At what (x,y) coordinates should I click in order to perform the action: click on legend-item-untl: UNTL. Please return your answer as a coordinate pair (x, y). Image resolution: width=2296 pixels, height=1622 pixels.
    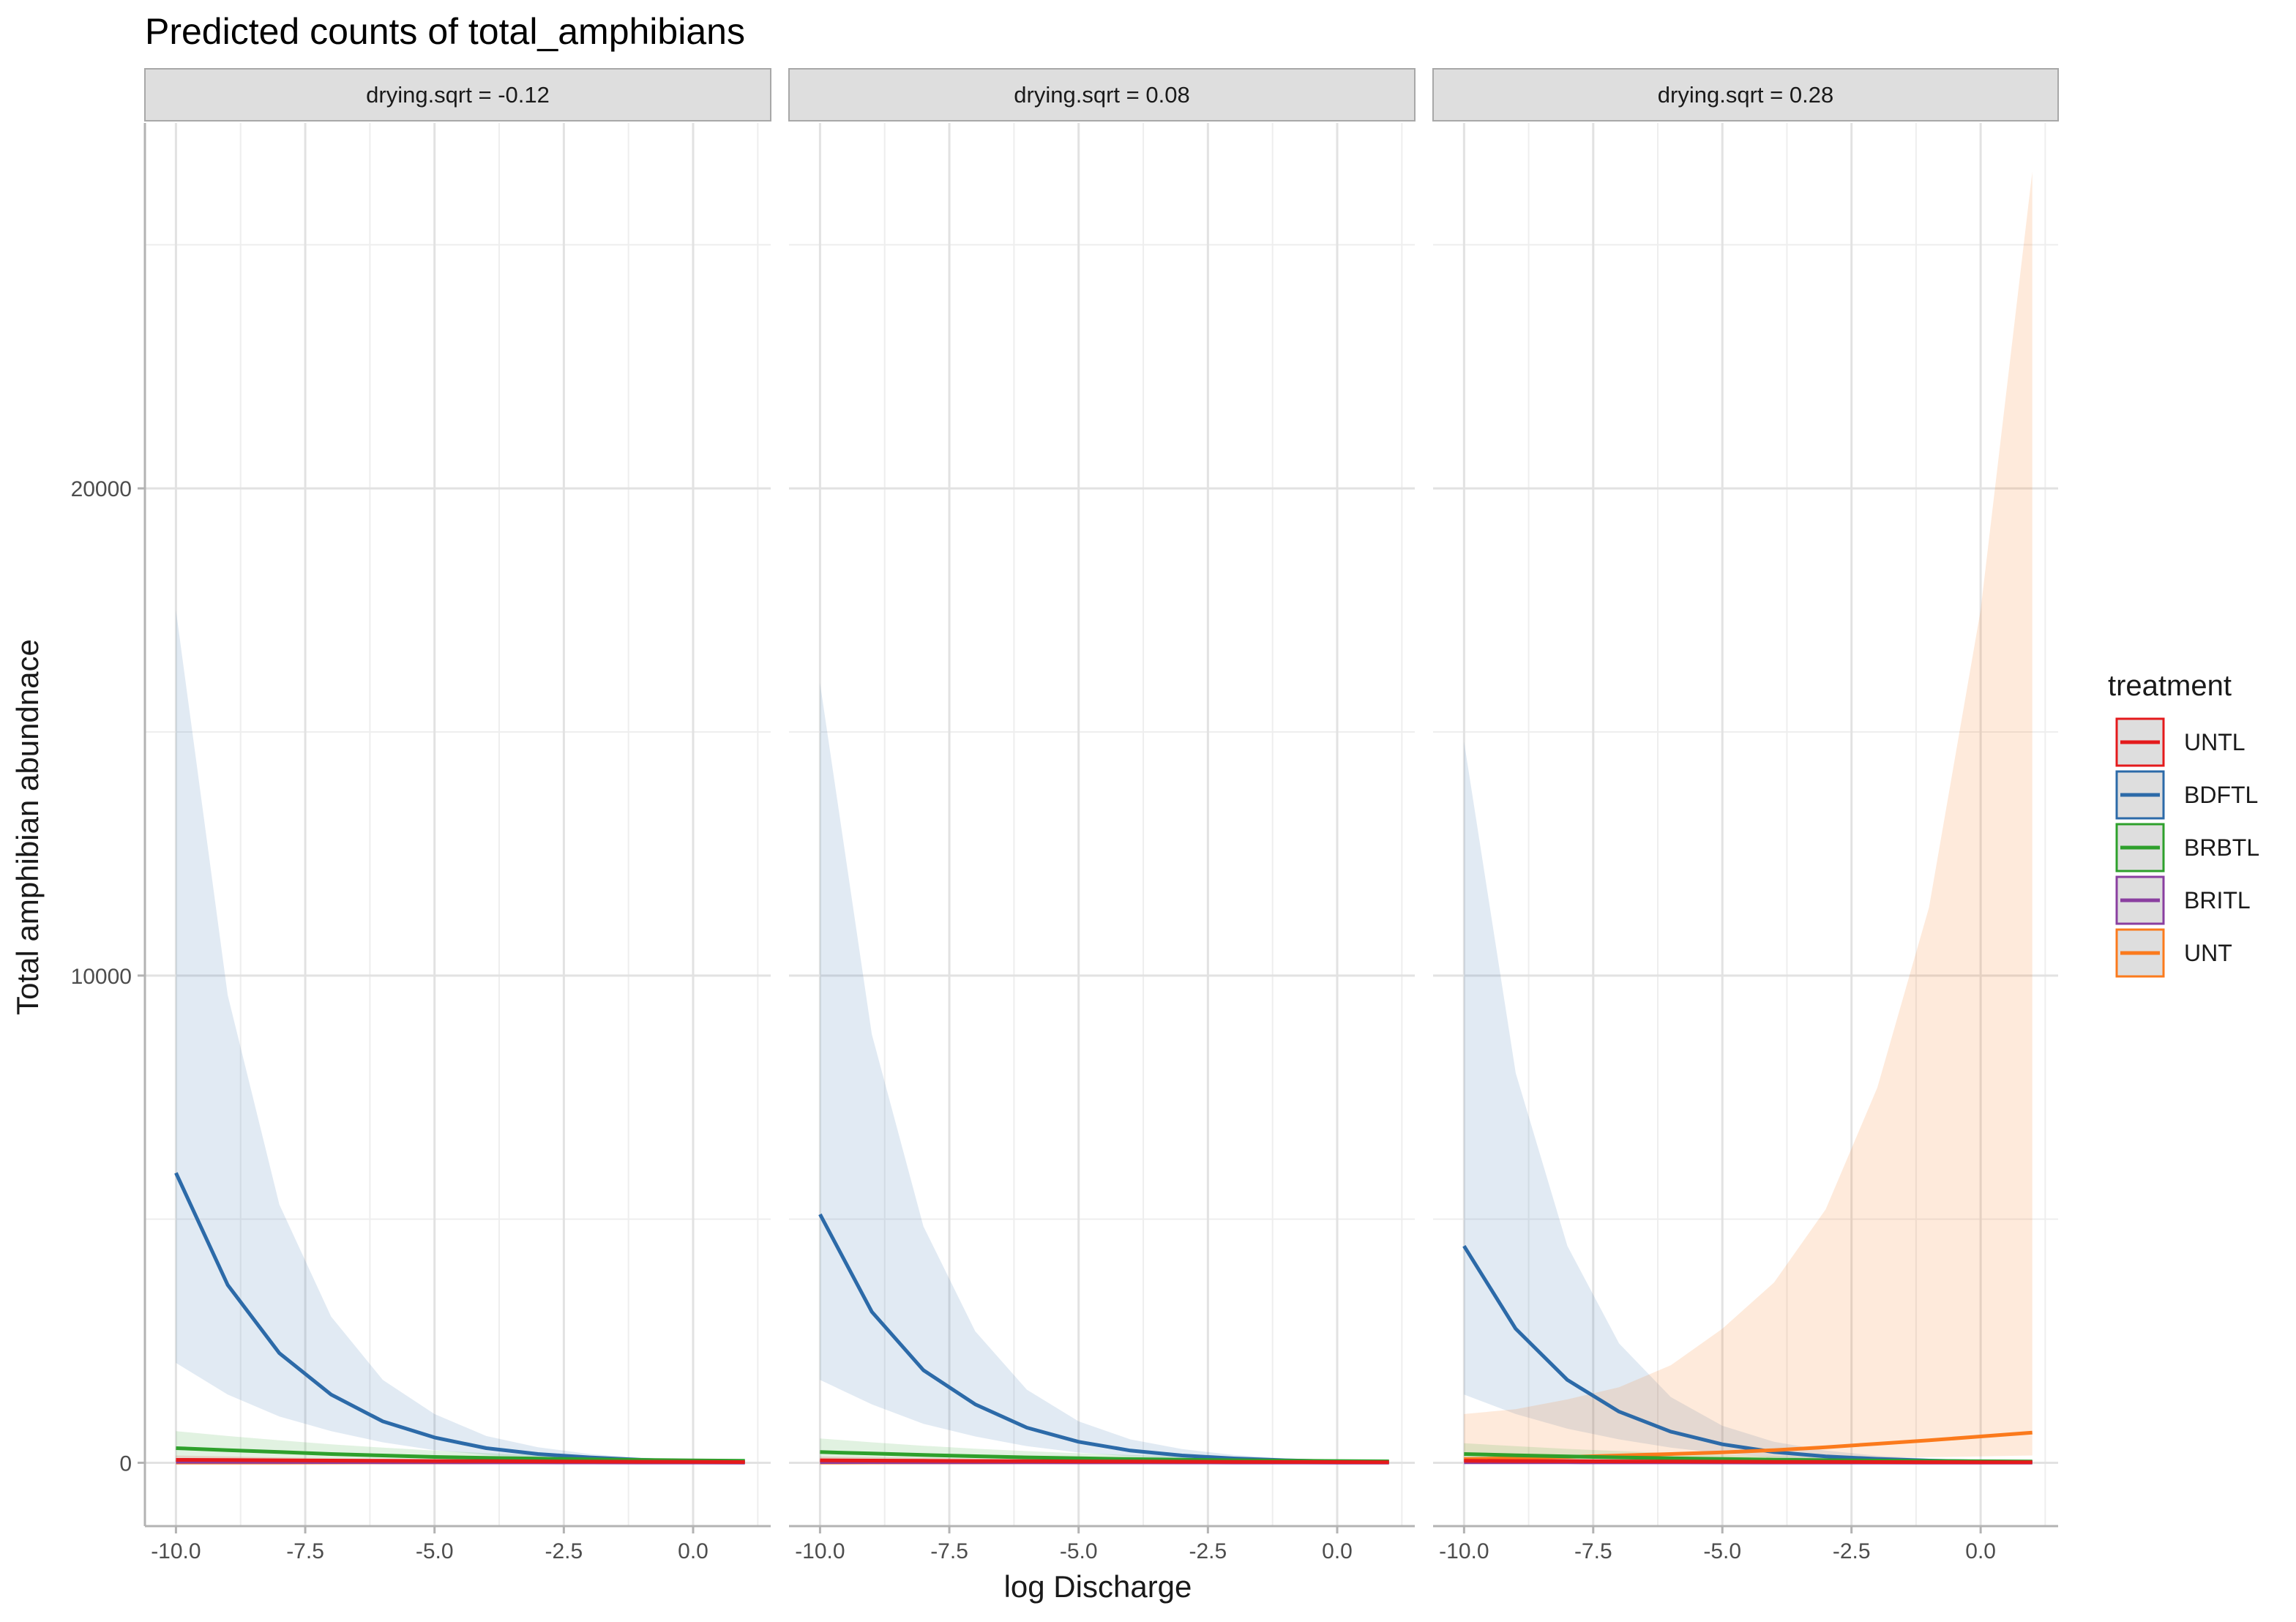
    Looking at the image, I should click on (2180, 742).